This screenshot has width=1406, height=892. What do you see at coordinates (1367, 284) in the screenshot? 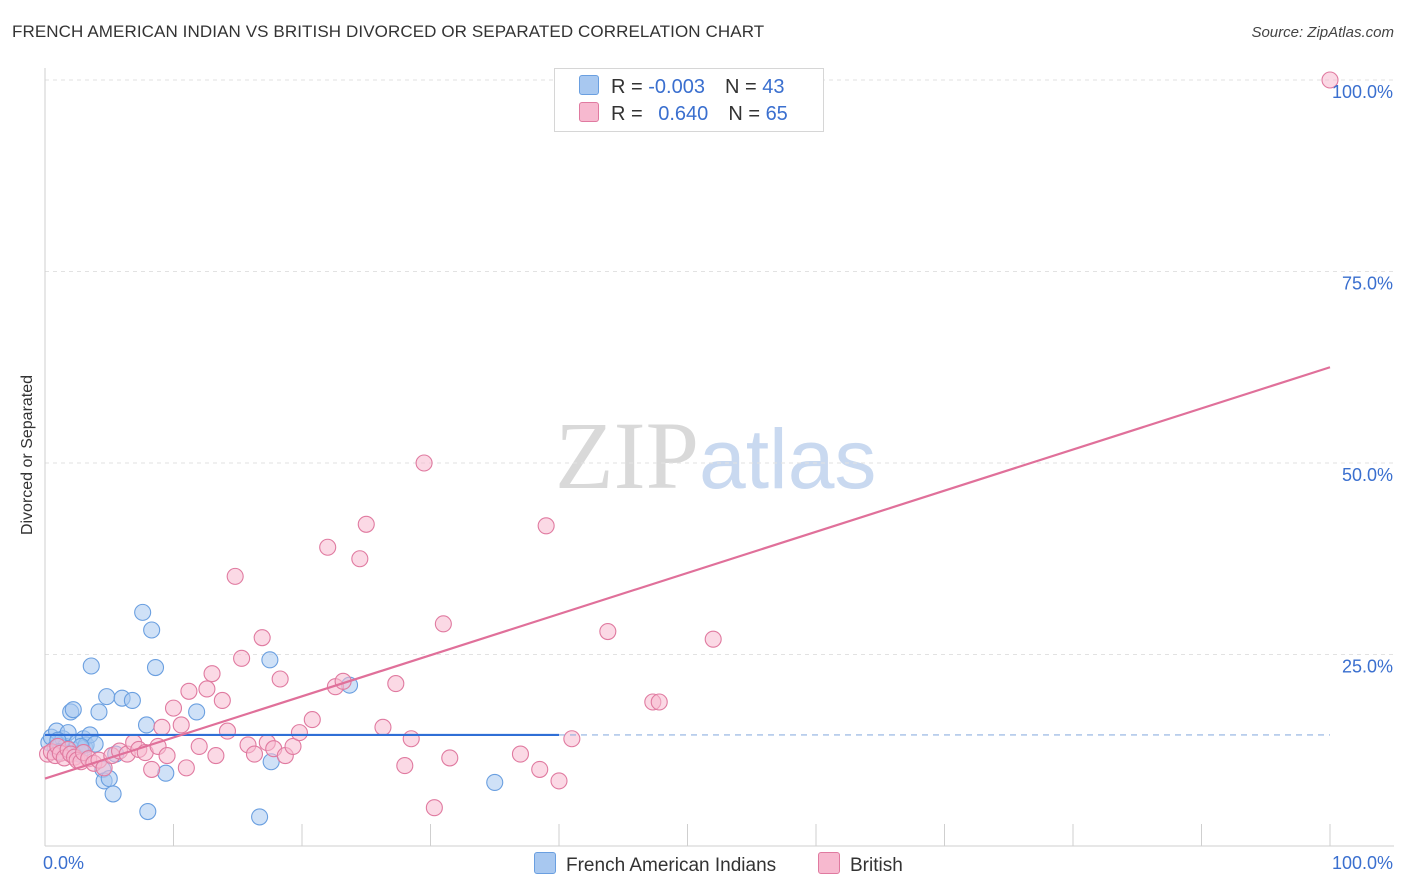
I see `y-tick-label-75: 75.0%` at bounding box center [1367, 284].